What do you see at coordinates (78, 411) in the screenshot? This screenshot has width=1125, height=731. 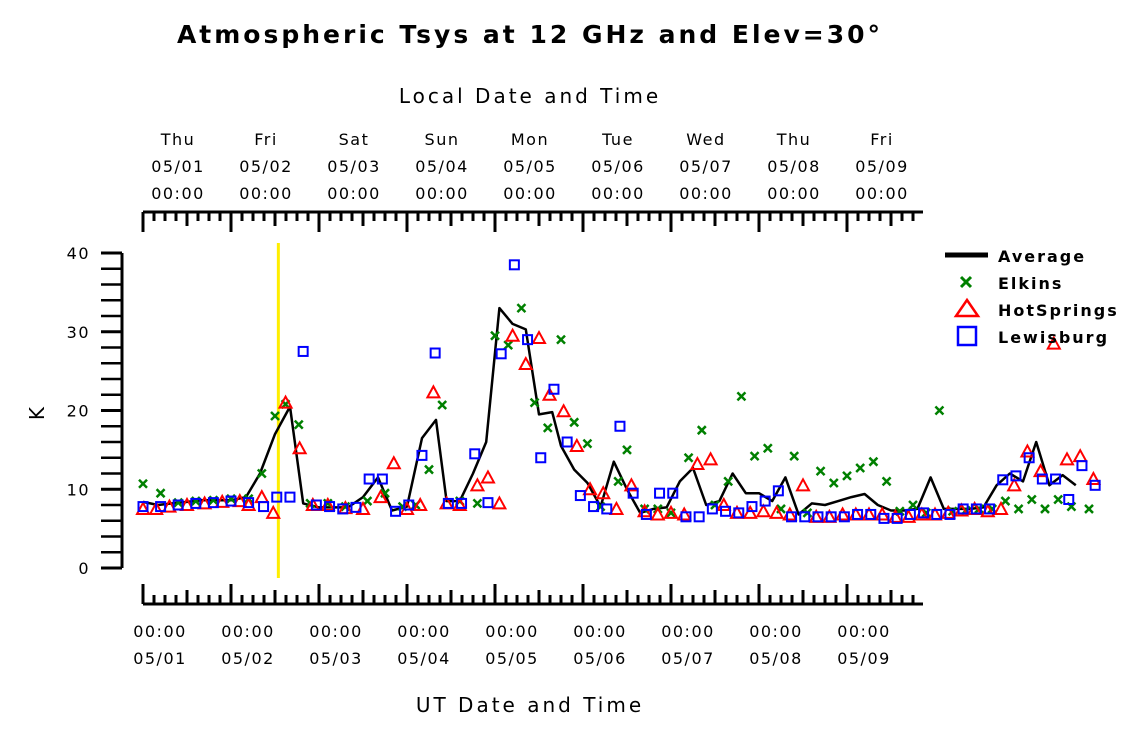 I see `y-tick-label: 20` at bounding box center [78, 411].